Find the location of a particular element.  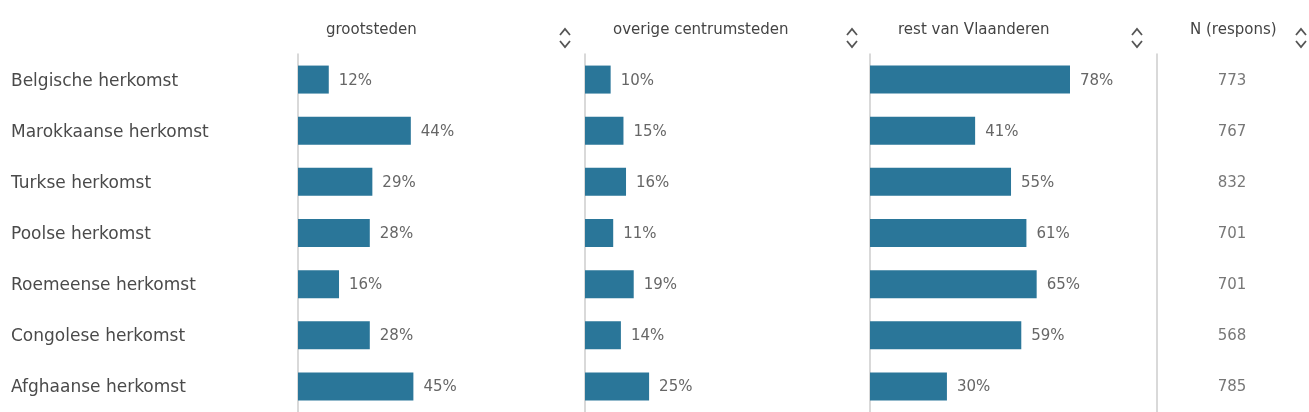

data-label: 78% is located at coordinates (1097, 79).